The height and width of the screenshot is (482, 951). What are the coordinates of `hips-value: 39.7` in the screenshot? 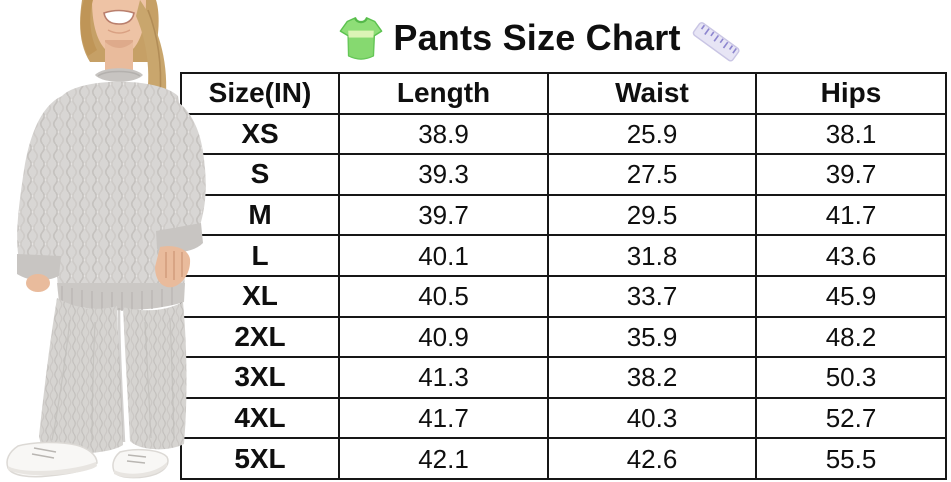 It's located at (851, 174).